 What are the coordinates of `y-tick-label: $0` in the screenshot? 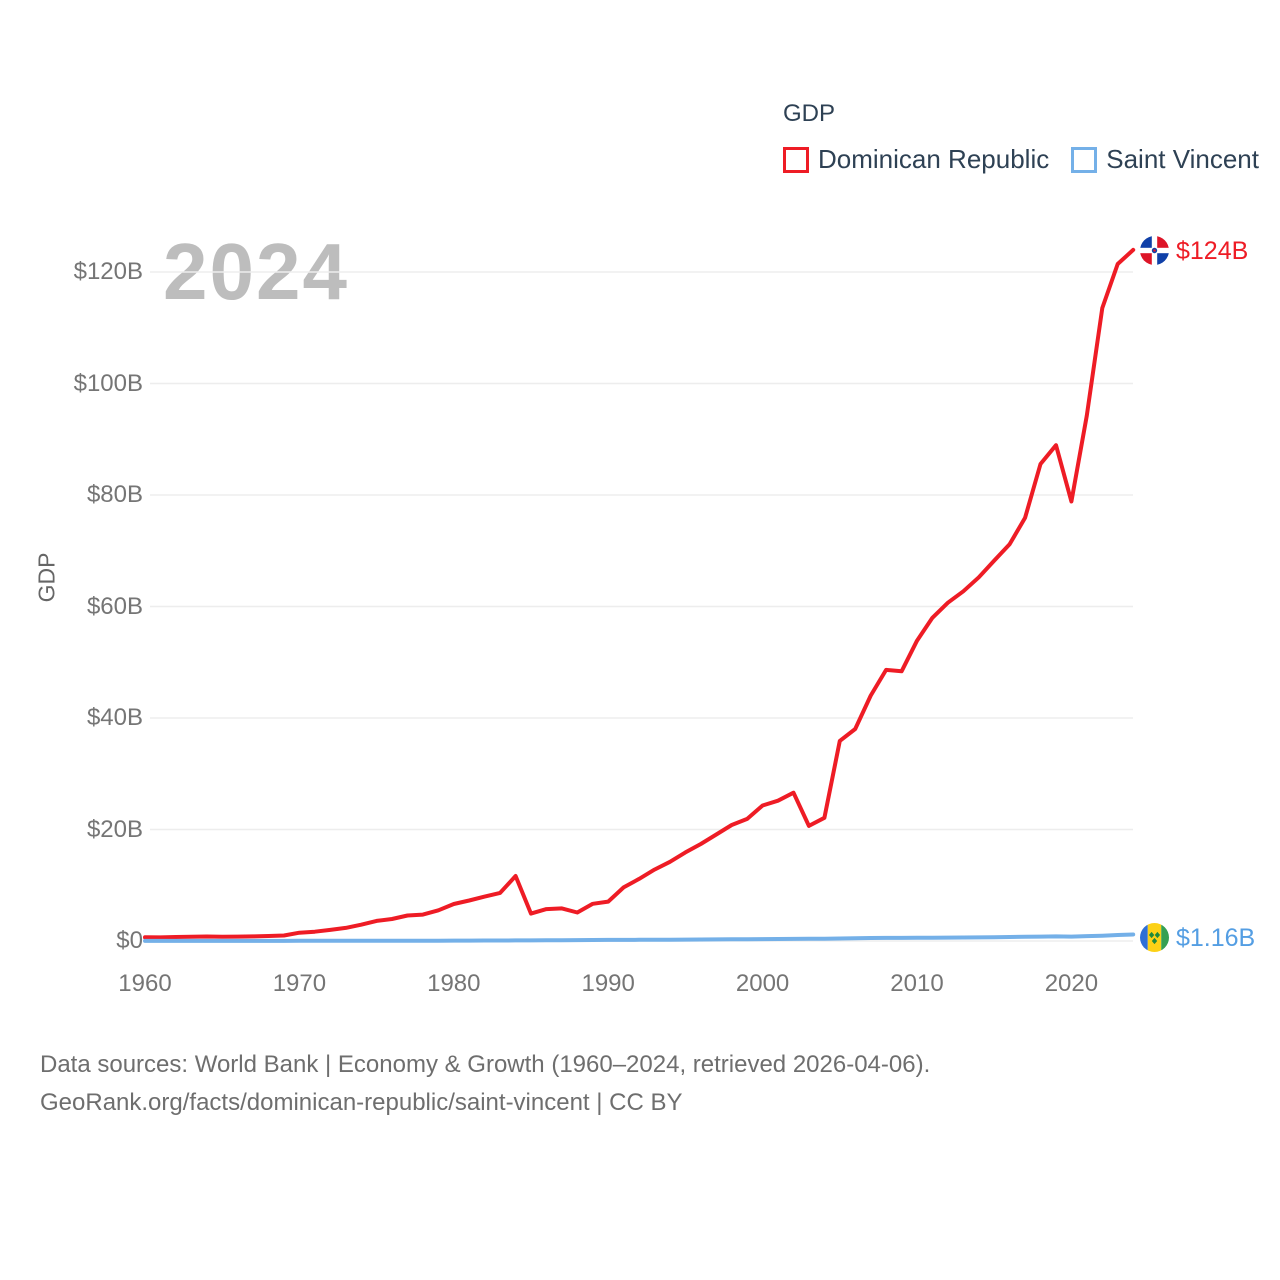 It's located at (129, 940).